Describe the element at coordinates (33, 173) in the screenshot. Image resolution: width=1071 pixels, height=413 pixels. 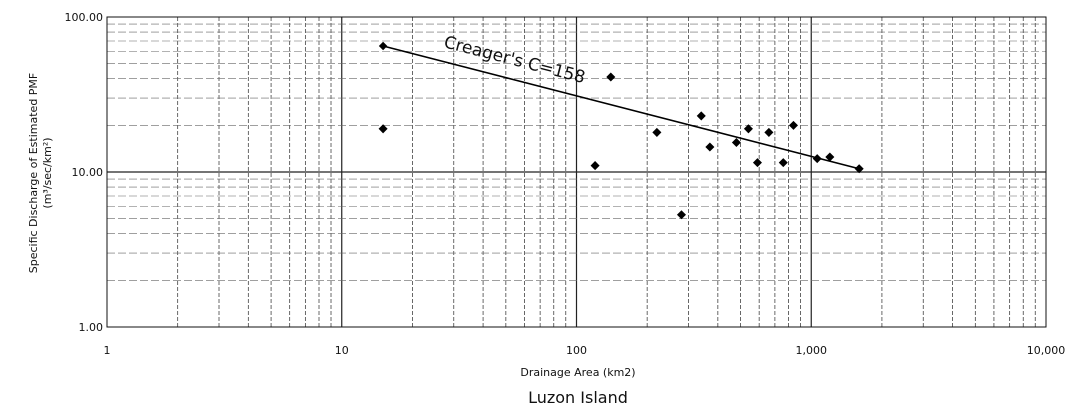
I see `y-axis-title-line1: Specific Discharge of Estimated PMF` at that location.